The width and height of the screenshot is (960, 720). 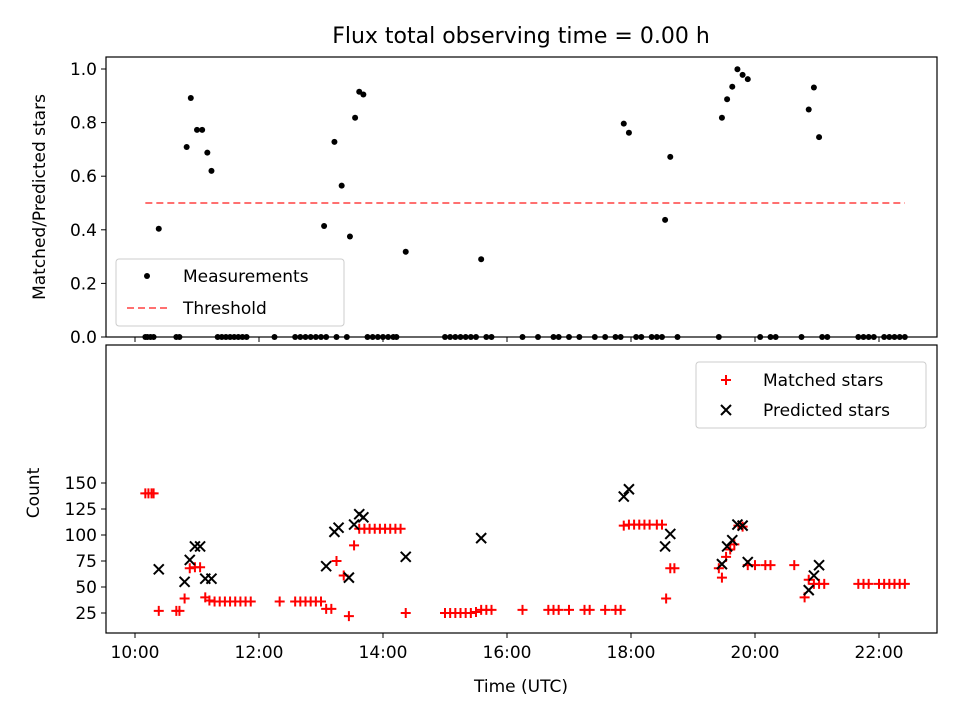 I want to click on top-ytick-label: 0.8, so click(x=83, y=124).